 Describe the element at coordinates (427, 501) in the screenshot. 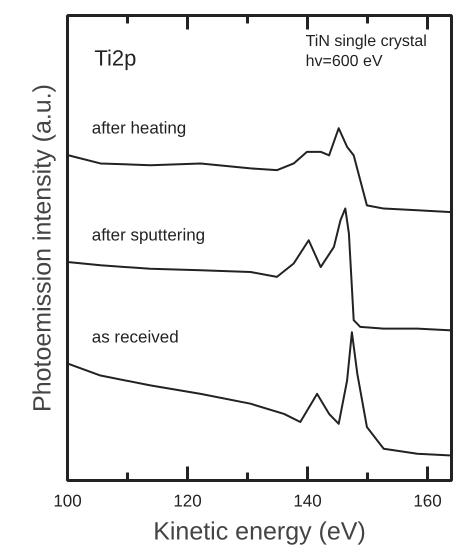

I see `x-tick-label: 160` at that location.